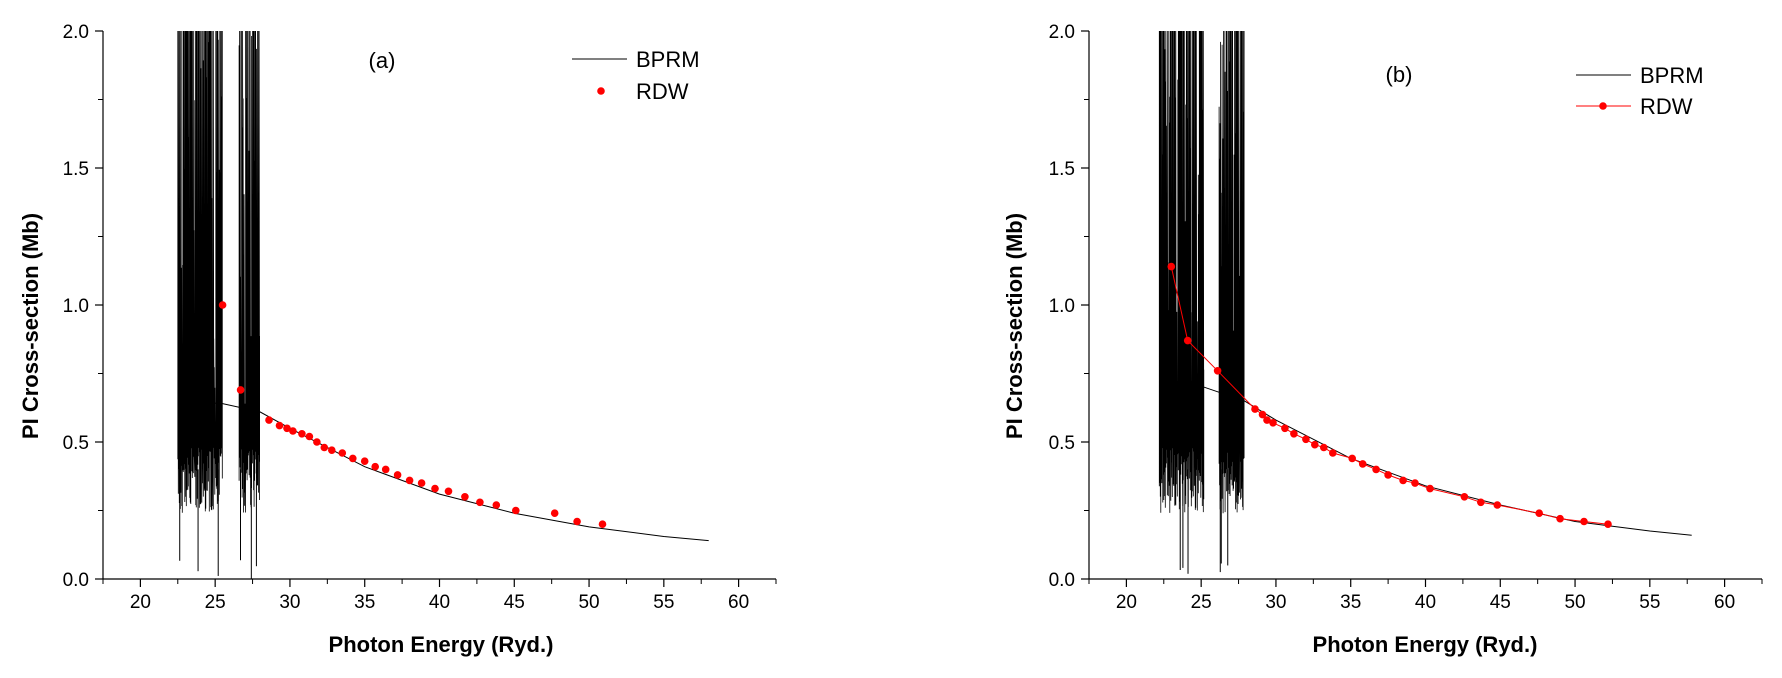 Image resolution: width=1782 pixels, height=678 pixels. I want to click on y-tick-label: 0.5, so click(1062, 443).